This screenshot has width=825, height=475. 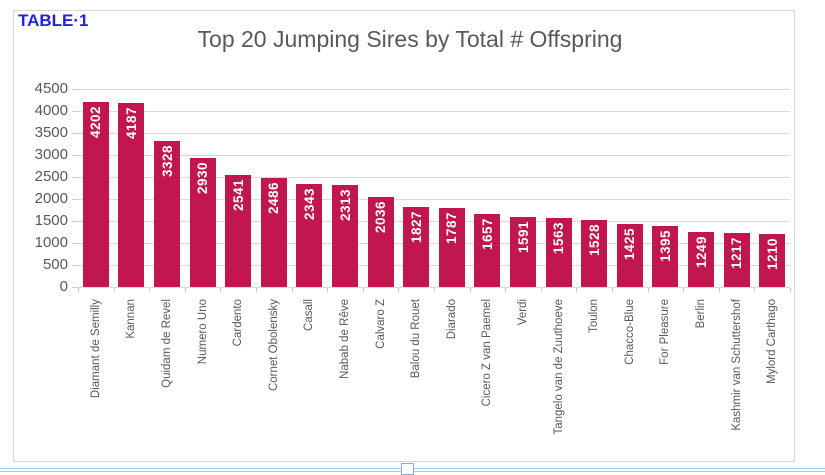 What do you see at coordinates (558, 367) in the screenshot?
I see `x-axis-category-label-text: Tangelo van de Zuuthoeve` at bounding box center [558, 367].